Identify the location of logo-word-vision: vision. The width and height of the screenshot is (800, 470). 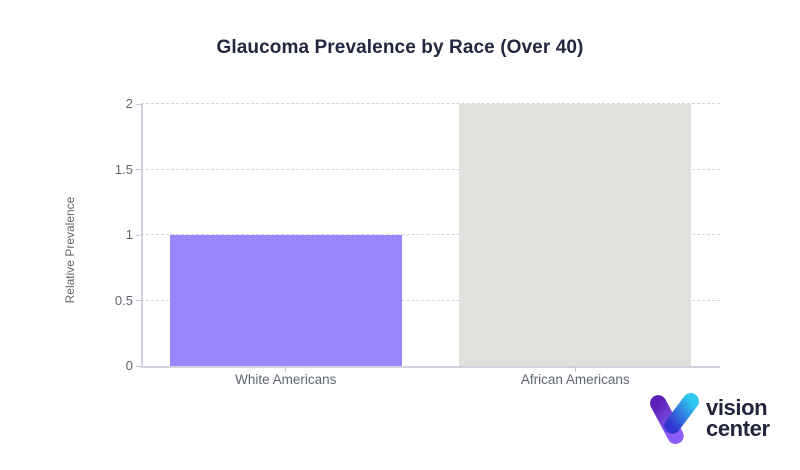
(737, 407).